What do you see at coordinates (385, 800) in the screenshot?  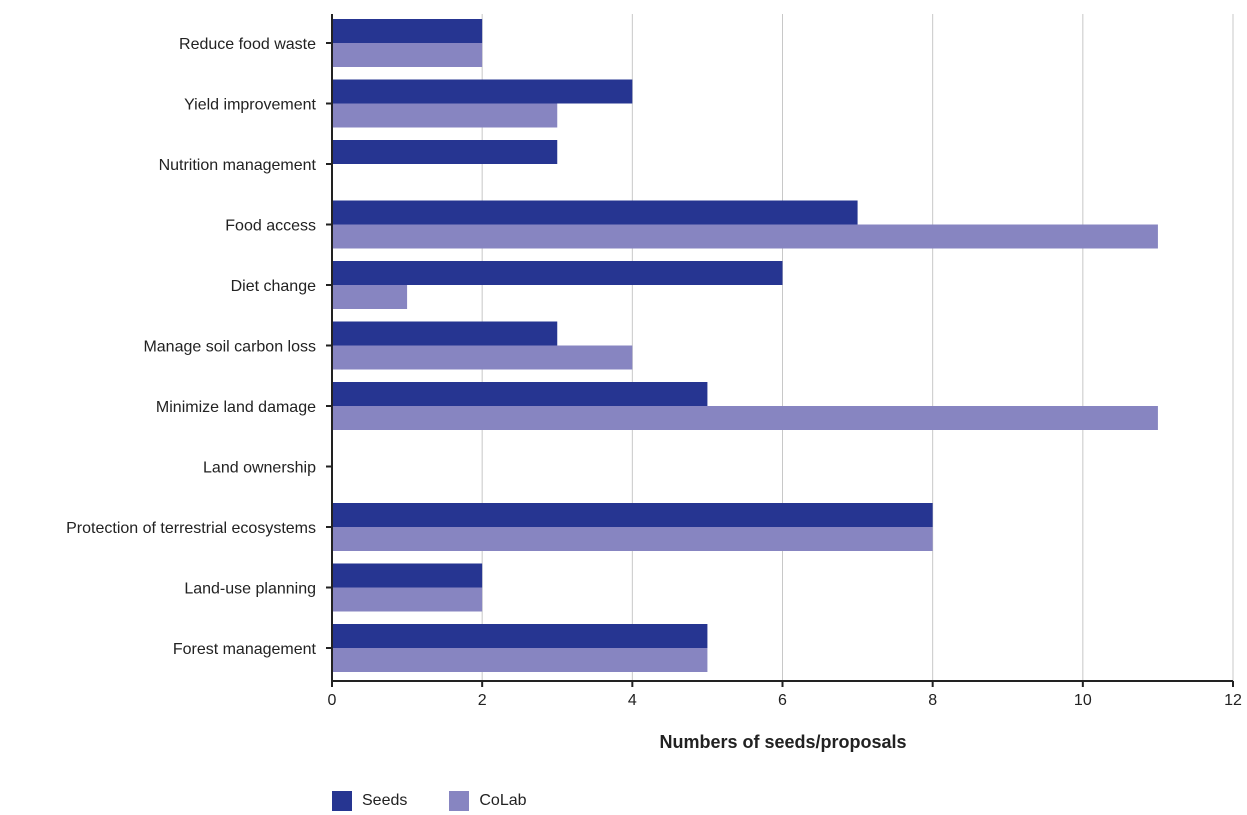 I see `legend-label-seeds: Seeds` at bounding box center [385, 800].